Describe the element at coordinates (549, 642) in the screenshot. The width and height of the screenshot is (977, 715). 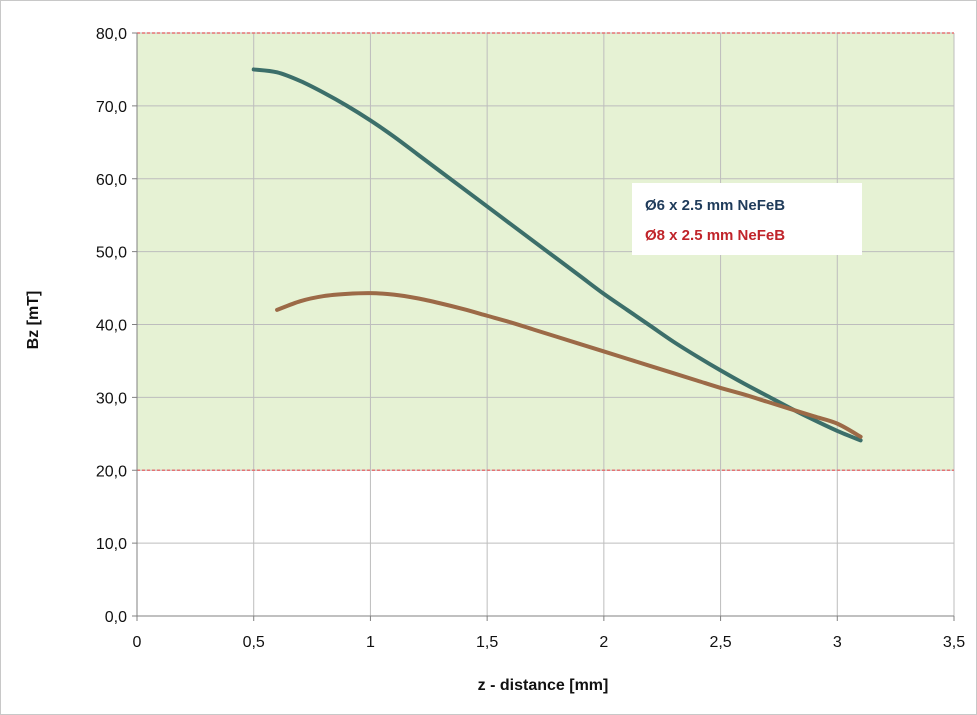
I see `x-tick-labels: 0 0,5 1 1,5 2 2,5 3 3,5` at that location.